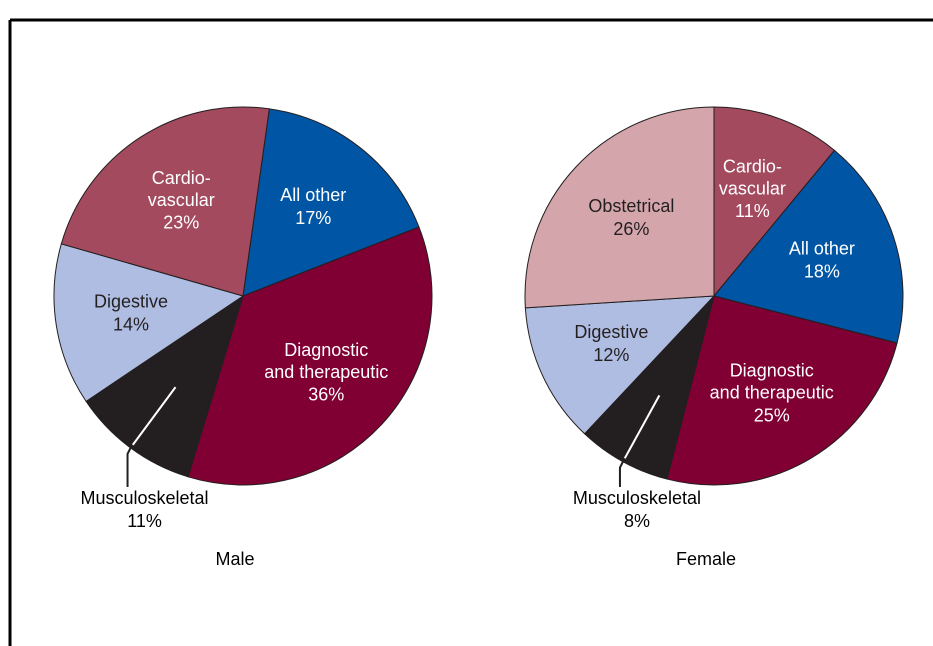 The image size is (933, 646). I want to click on chart-title: Male, so click(234, 559).